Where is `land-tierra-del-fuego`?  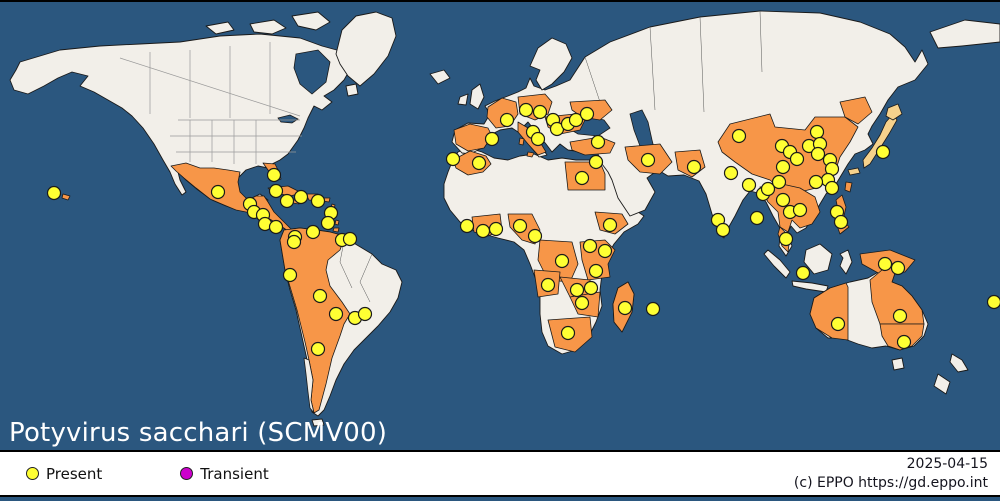 land-tierra-del-fuego is located at coordinates (318, 422).